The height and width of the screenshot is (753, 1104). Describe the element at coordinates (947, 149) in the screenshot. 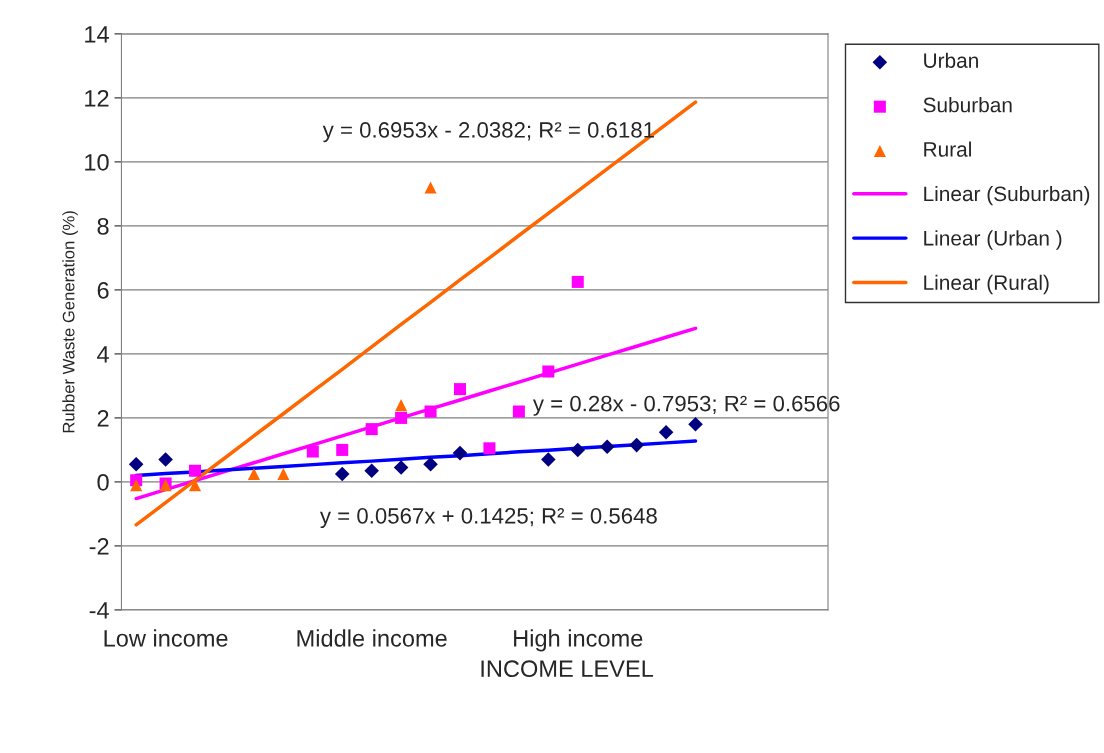

I see `legend-label: Rural` at that location.